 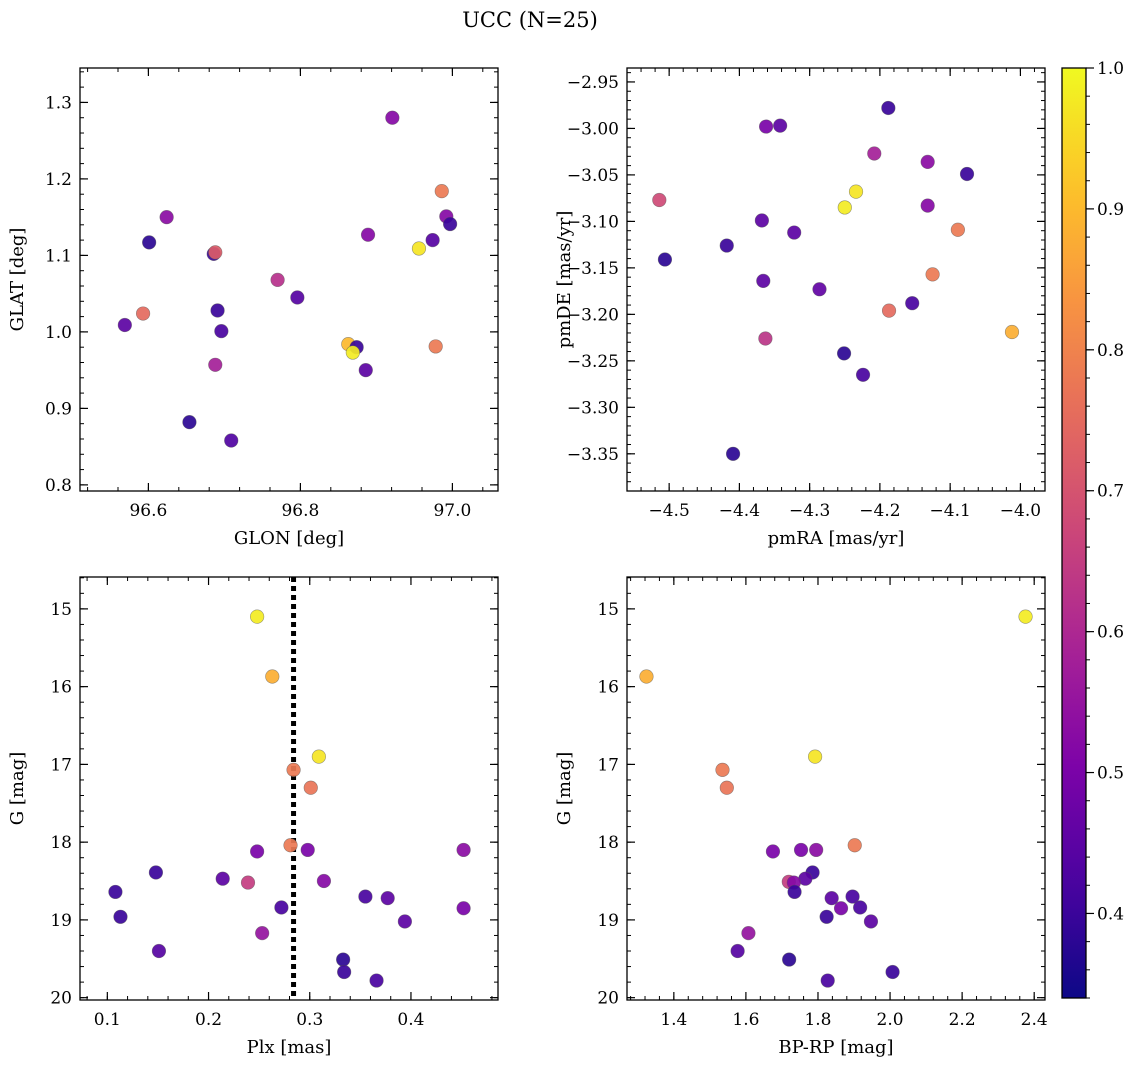 What do you see at coordinates (1110, 914) in the screenshot?
I see `colorbar-tick-label: 0.4` at bounding box center [1110, 914].